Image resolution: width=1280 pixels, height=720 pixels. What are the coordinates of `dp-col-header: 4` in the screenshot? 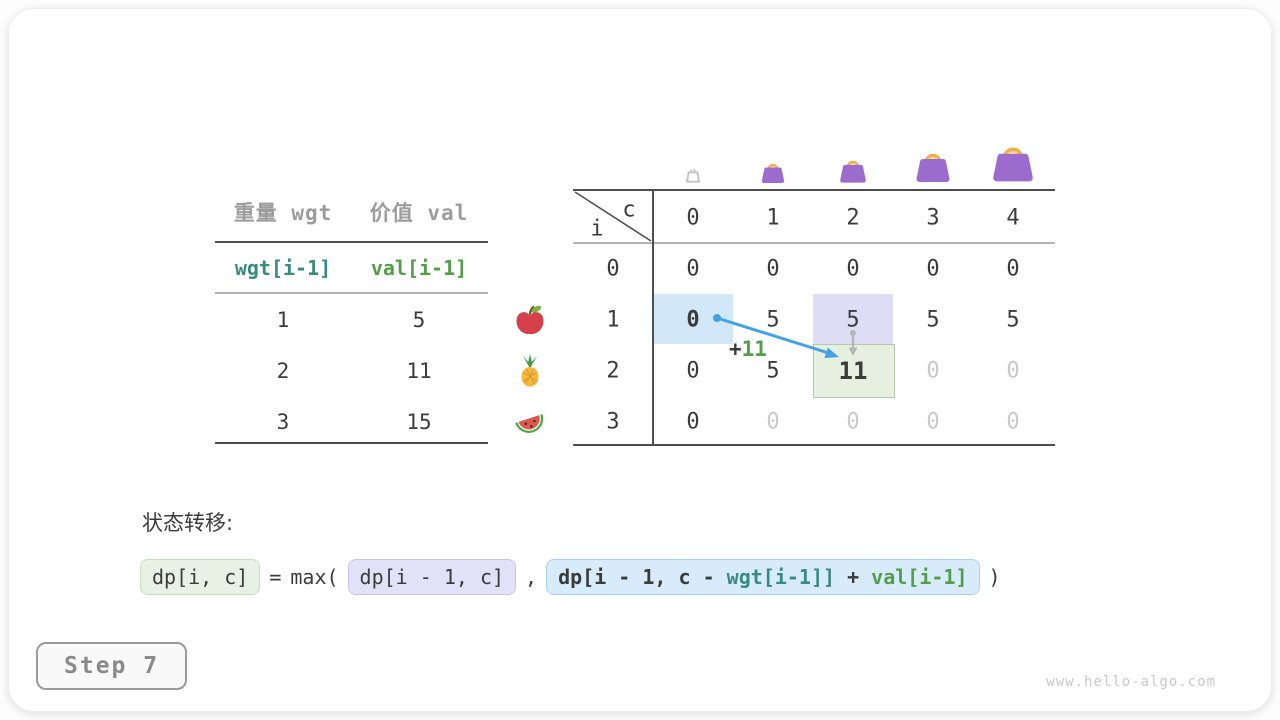 It's located at (1013, 218).